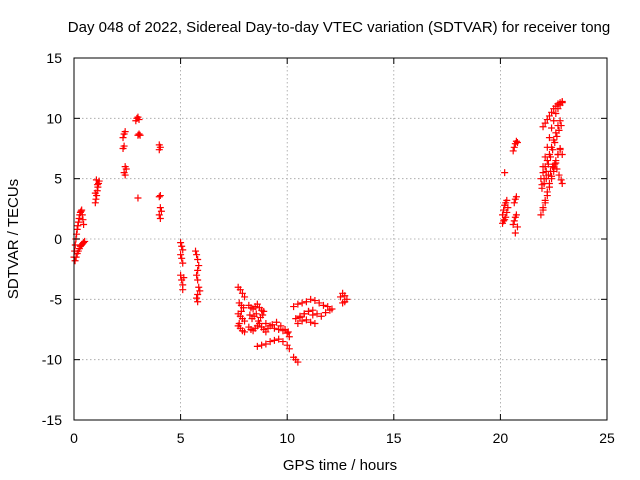 The height and width of the screenshot is (480, 640). Describe the element at coordinates (501, 438) in the screenshot. I see `x-tick-label: 20` at that location.